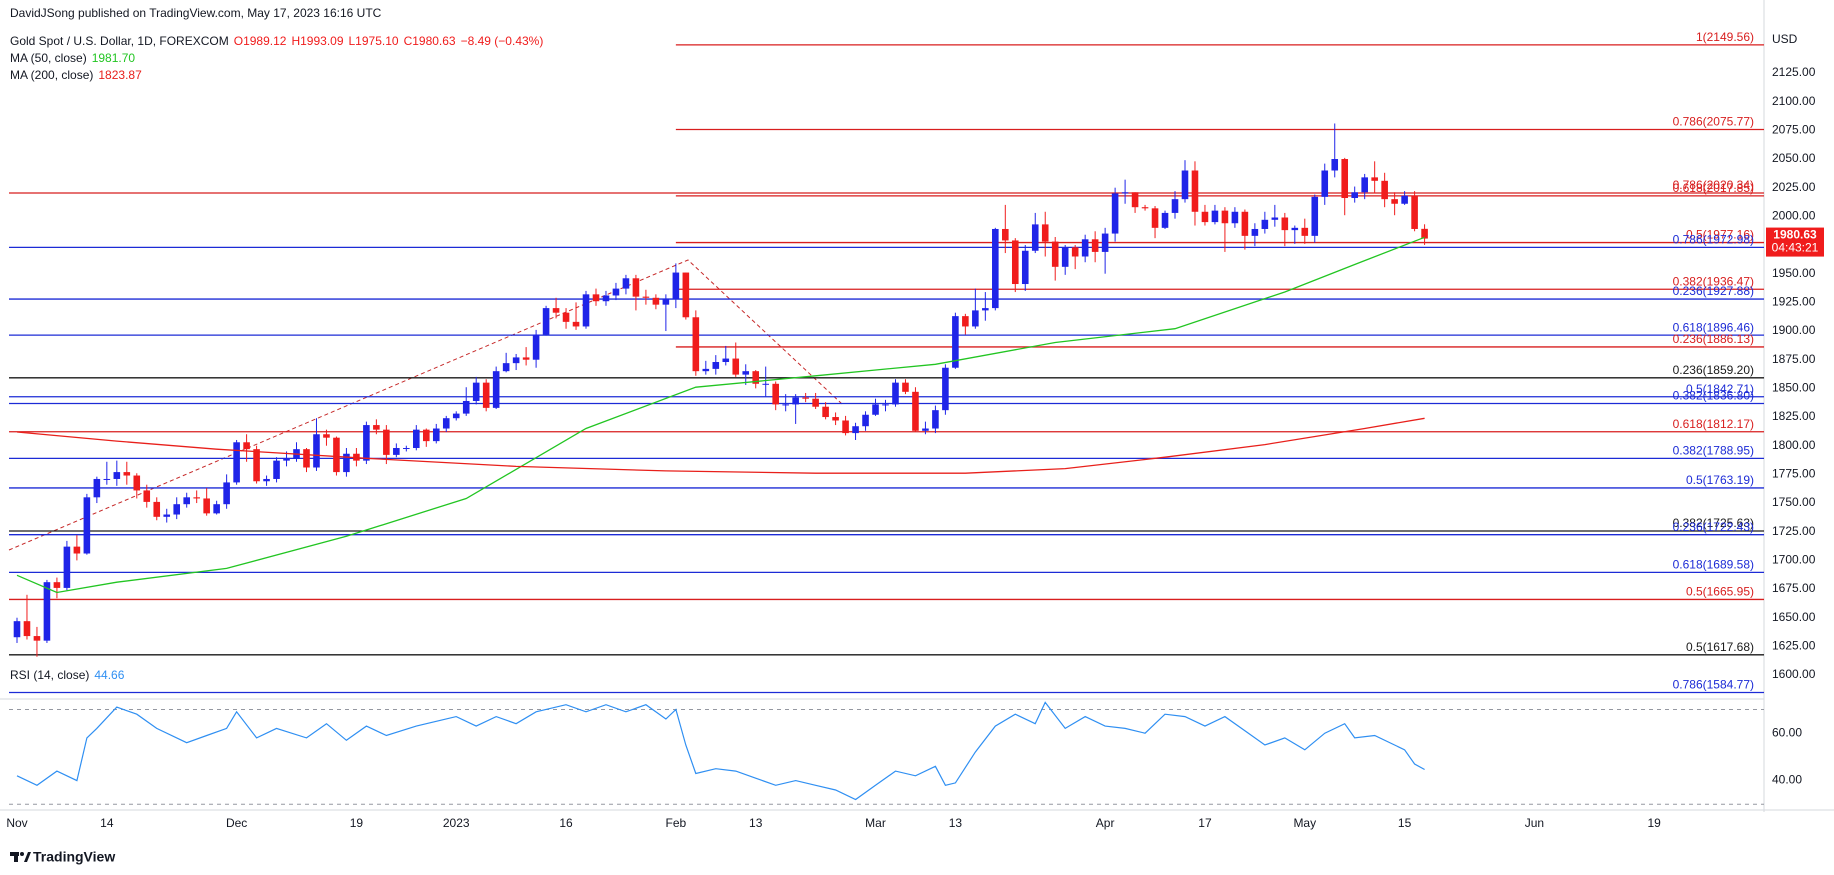 This screenshot has height=875, width=1834. I want to click on legend-ma: MA (50, close) 1981.70, so click(75, 58).